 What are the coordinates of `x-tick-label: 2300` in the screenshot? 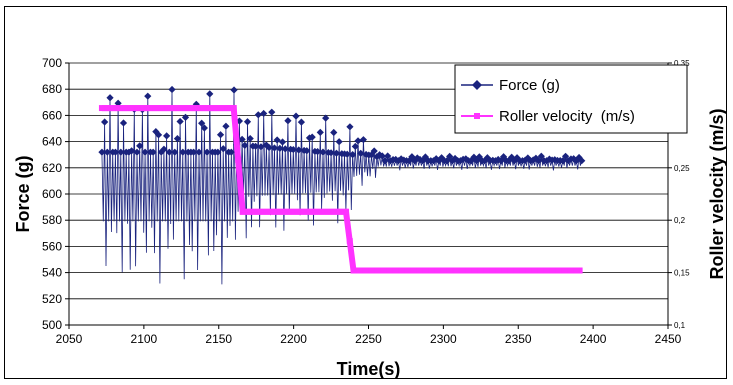 It's located at (443, 339).